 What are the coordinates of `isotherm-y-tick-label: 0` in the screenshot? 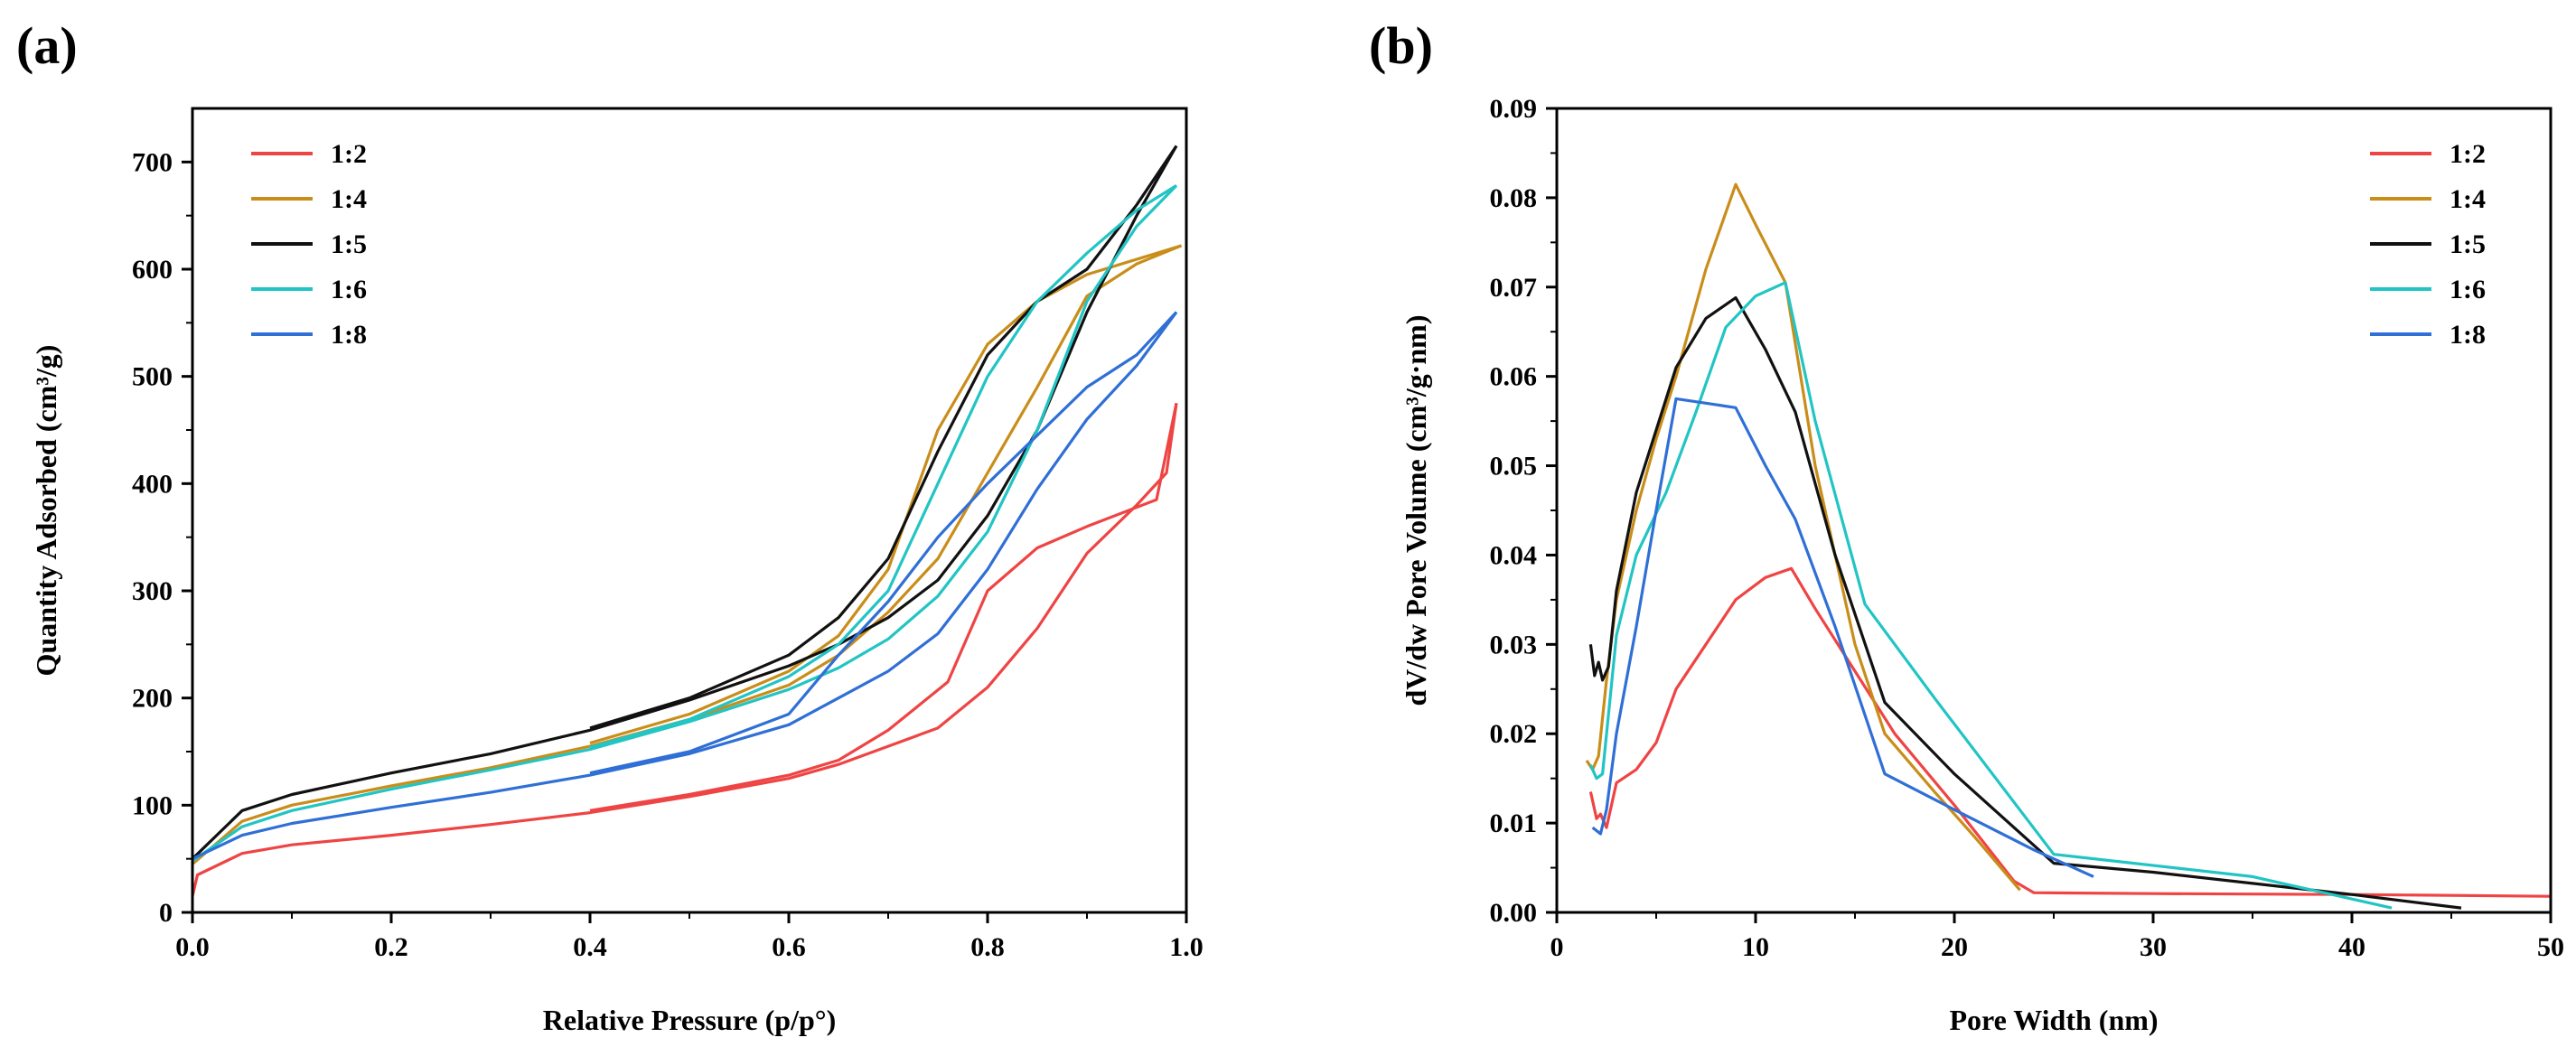 It's located at (166, 913).